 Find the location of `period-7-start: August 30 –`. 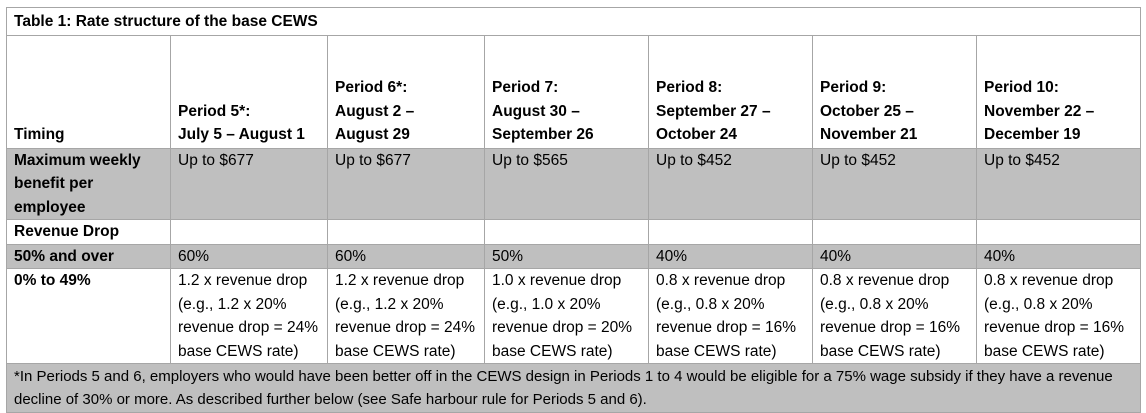

period-7-start: August 30 – is located at coordinates (536, 111).